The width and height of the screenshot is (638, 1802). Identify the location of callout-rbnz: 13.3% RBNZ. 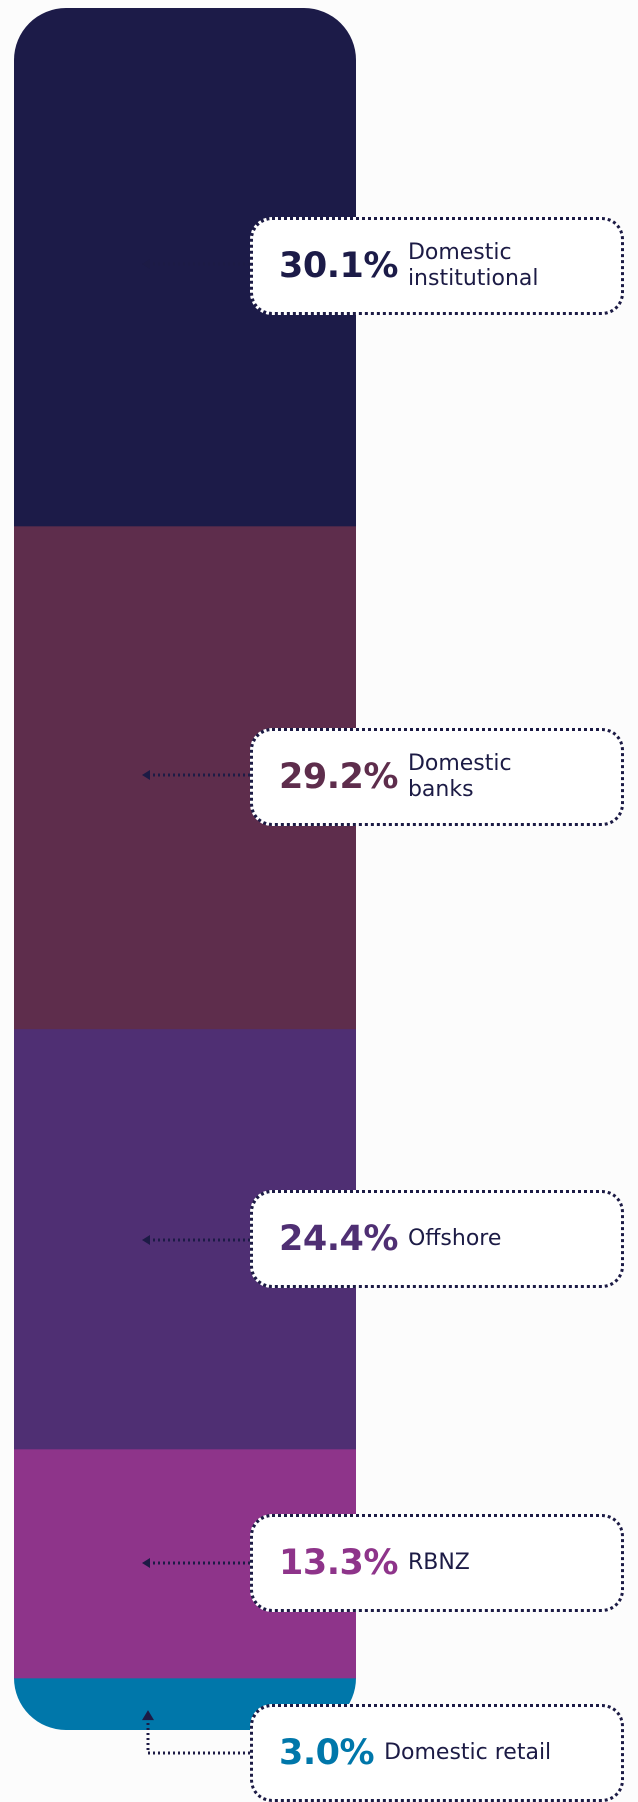
(437, 1563).